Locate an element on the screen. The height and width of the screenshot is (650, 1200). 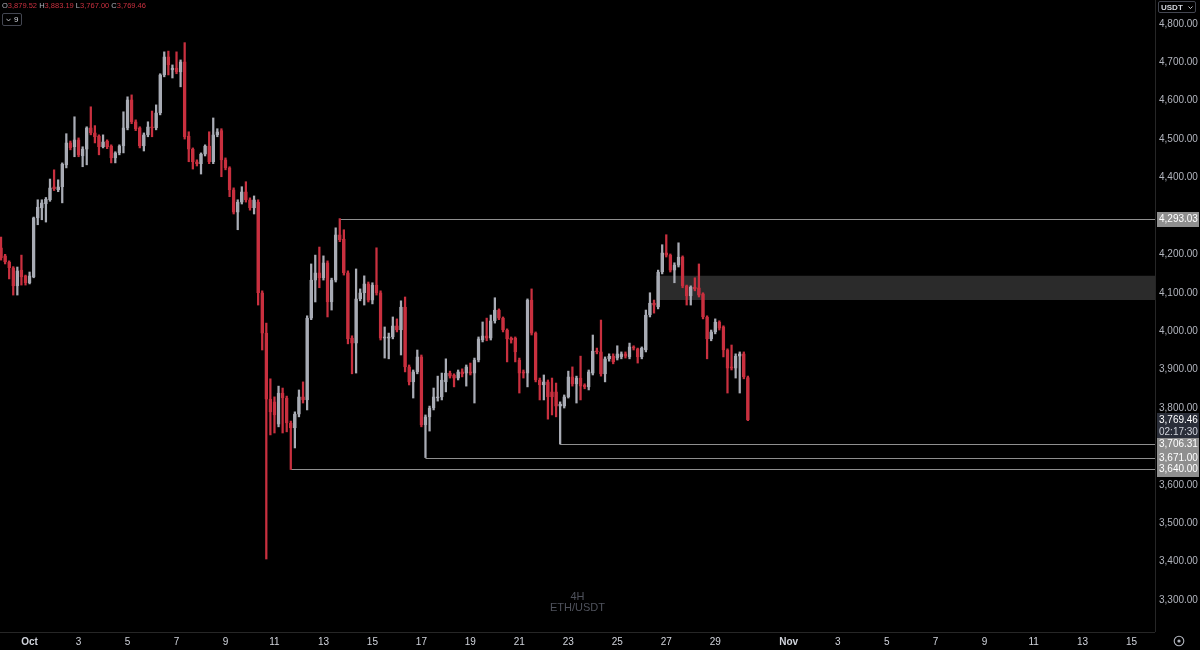
y-tick-label: 4,000.00 is located at coordinates (1179, 330).